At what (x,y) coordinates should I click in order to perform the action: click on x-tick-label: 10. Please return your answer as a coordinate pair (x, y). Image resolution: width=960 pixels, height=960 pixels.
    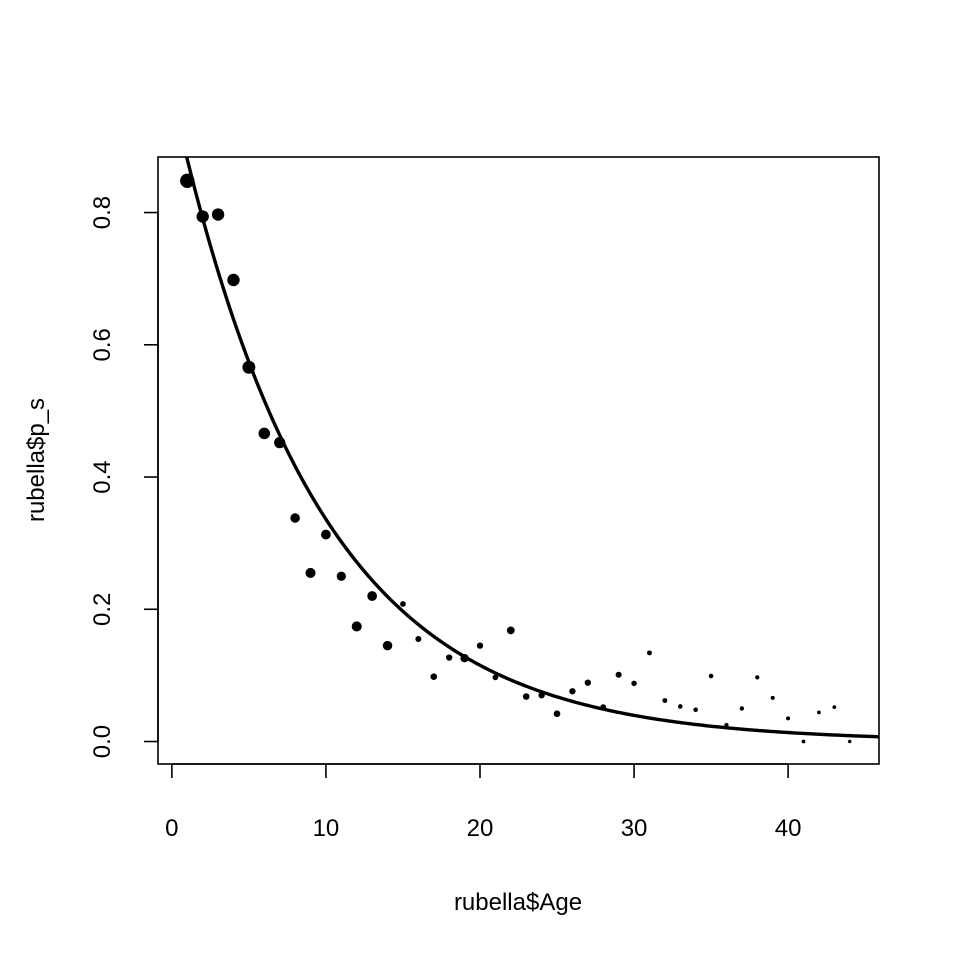
    Looking at the image, I should click on (326, 828).